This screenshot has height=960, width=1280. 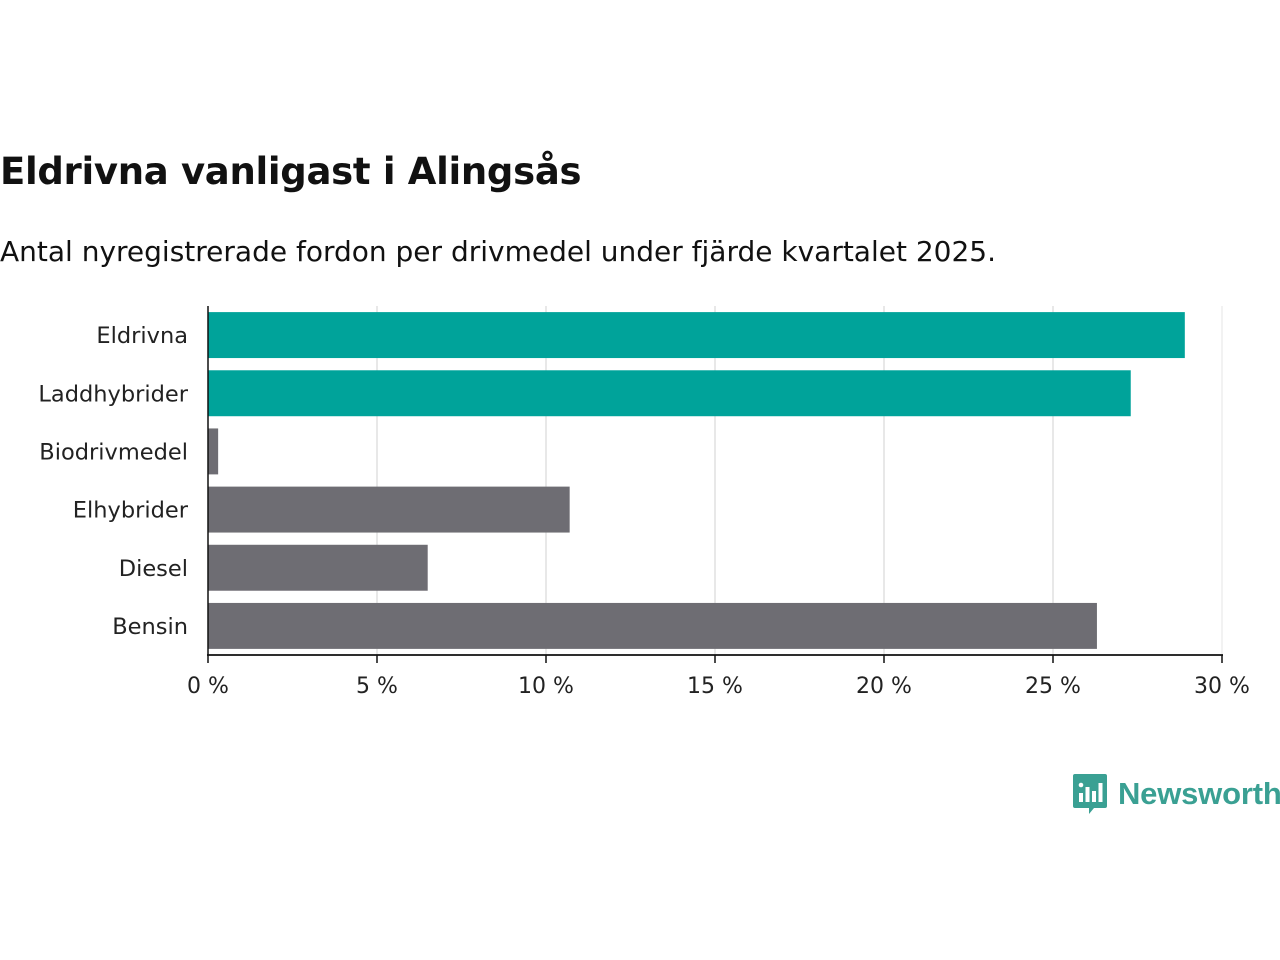 I want to click on category-label: Laddhybrider, so click(x=113, y=394).